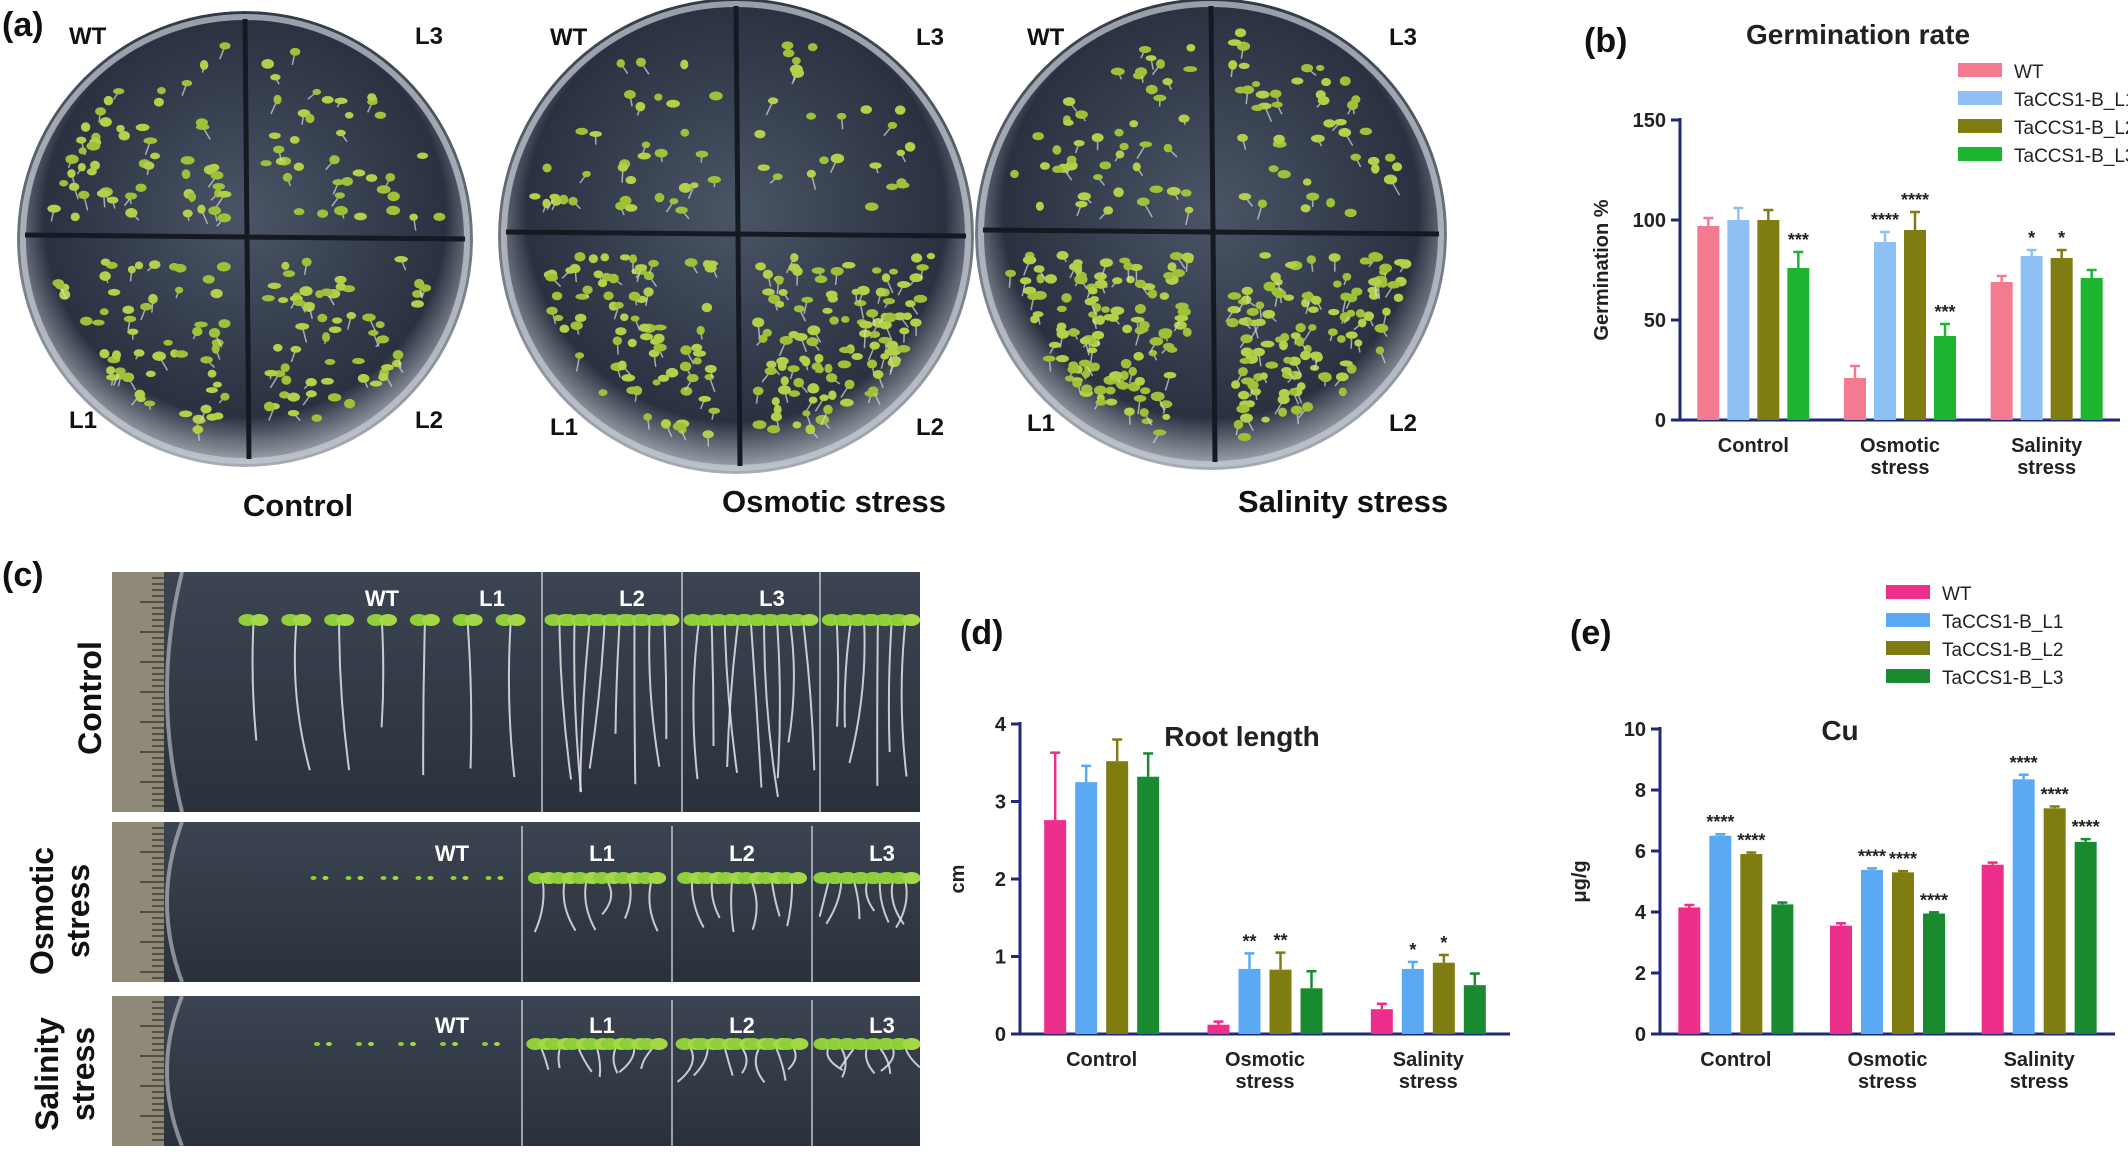 This screenshot has width=2128, height=1154. Describe the element at coordinates (1649, 121) in the screenshot. I see `y-tick-label: 150` at that location.